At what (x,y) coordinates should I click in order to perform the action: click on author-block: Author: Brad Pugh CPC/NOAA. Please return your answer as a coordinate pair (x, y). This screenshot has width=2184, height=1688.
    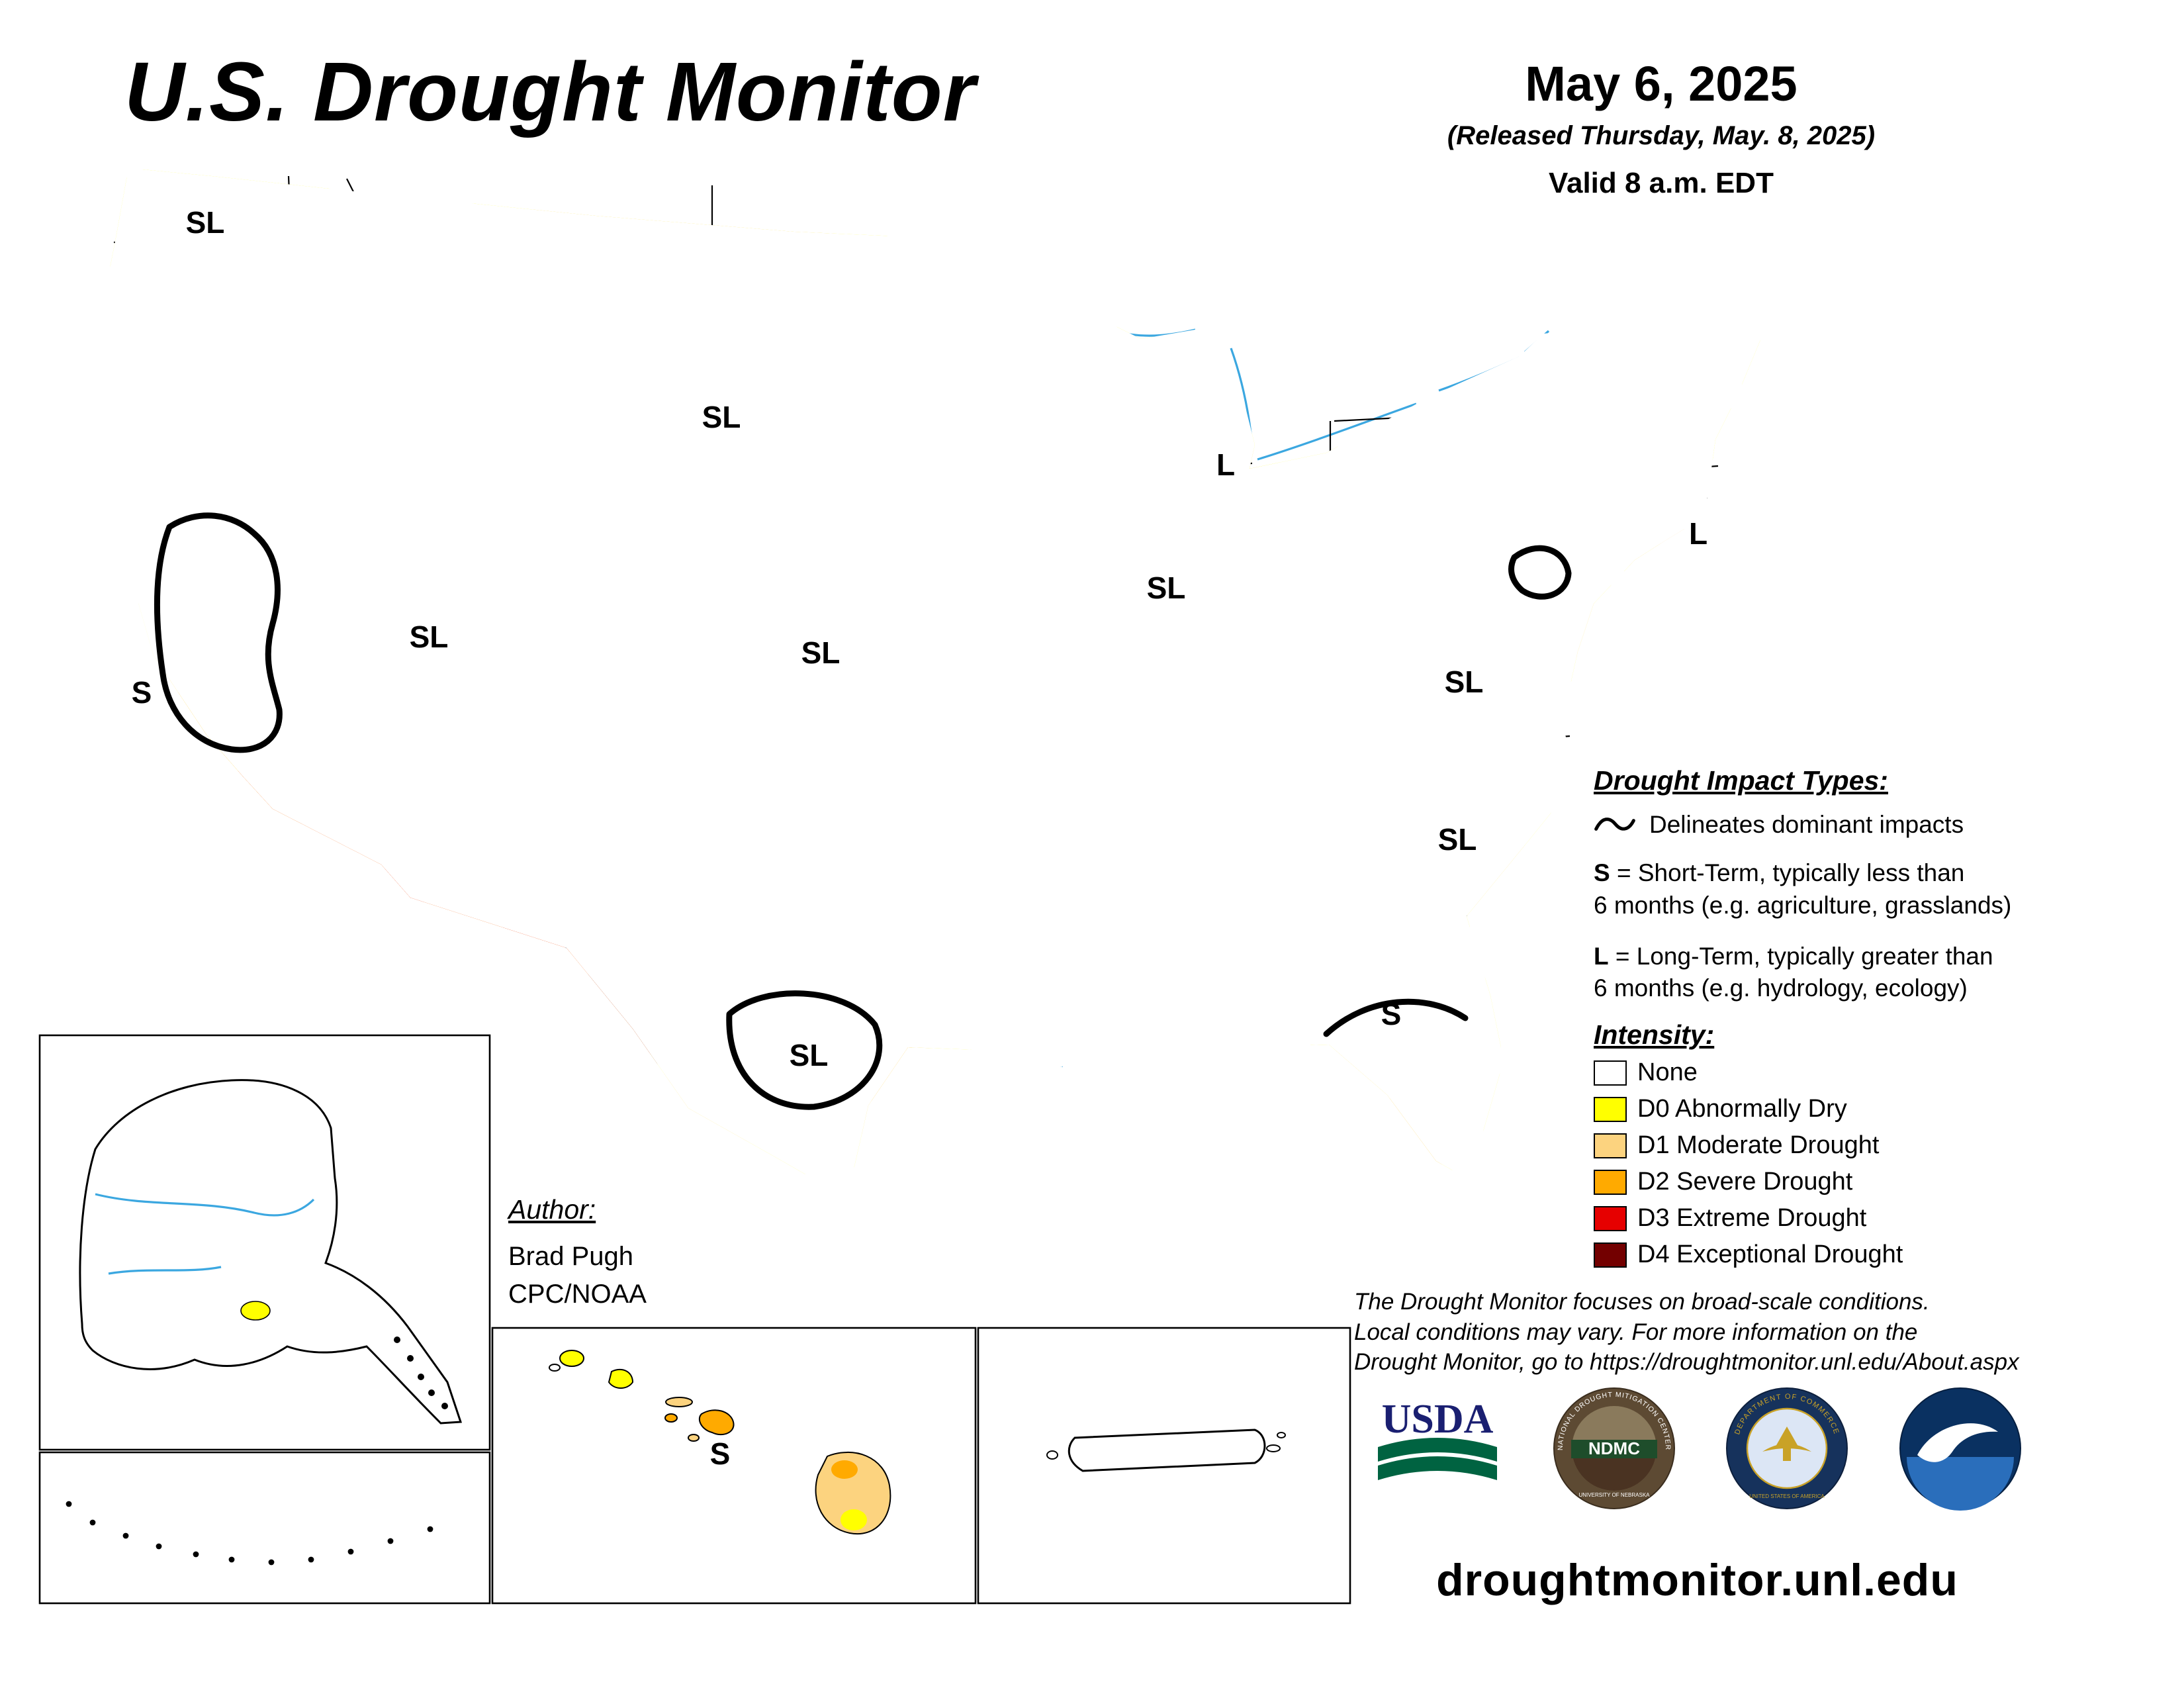
    Looking at the image, I should click on (577, 1251).